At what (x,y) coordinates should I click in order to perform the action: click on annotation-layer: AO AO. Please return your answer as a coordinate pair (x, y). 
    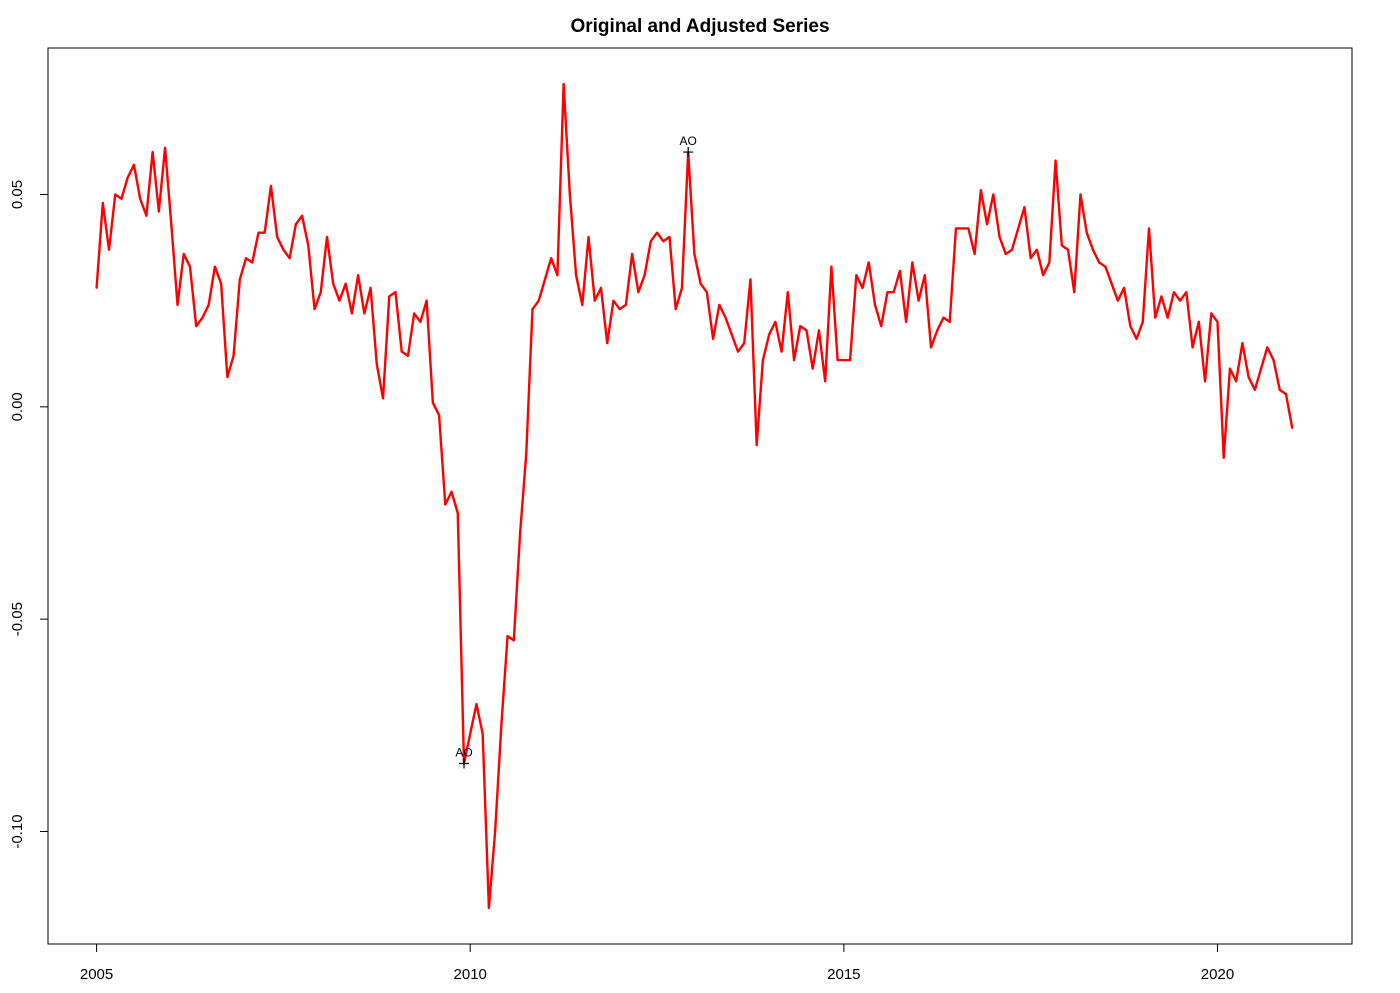
    Looking at the image, I should click on (576, 451).